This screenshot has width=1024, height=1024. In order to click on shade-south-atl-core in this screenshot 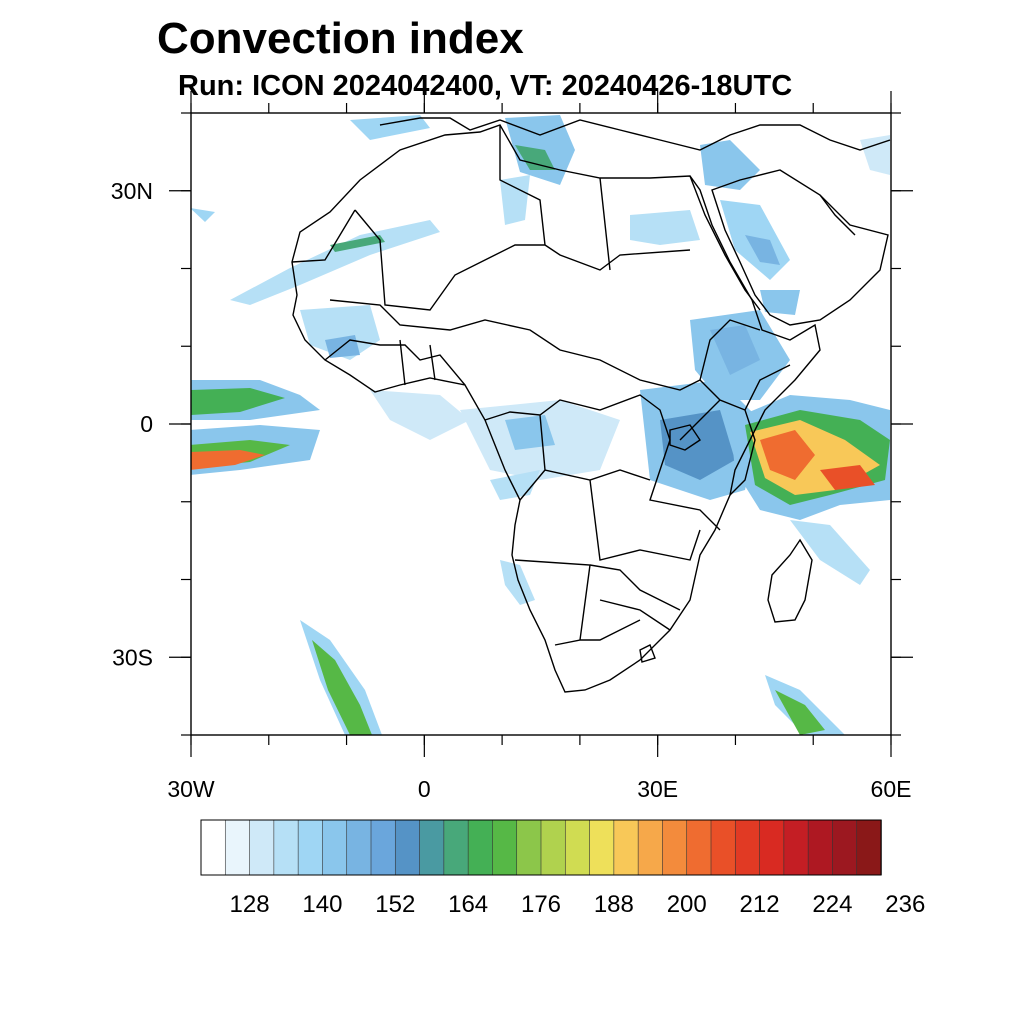, I will do `click(342, 687)`.